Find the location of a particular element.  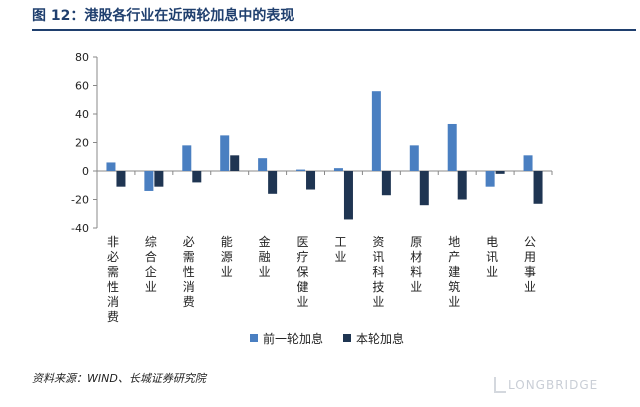

legend-label-curr: 本轮加息 is located at coordinates (380, 338).